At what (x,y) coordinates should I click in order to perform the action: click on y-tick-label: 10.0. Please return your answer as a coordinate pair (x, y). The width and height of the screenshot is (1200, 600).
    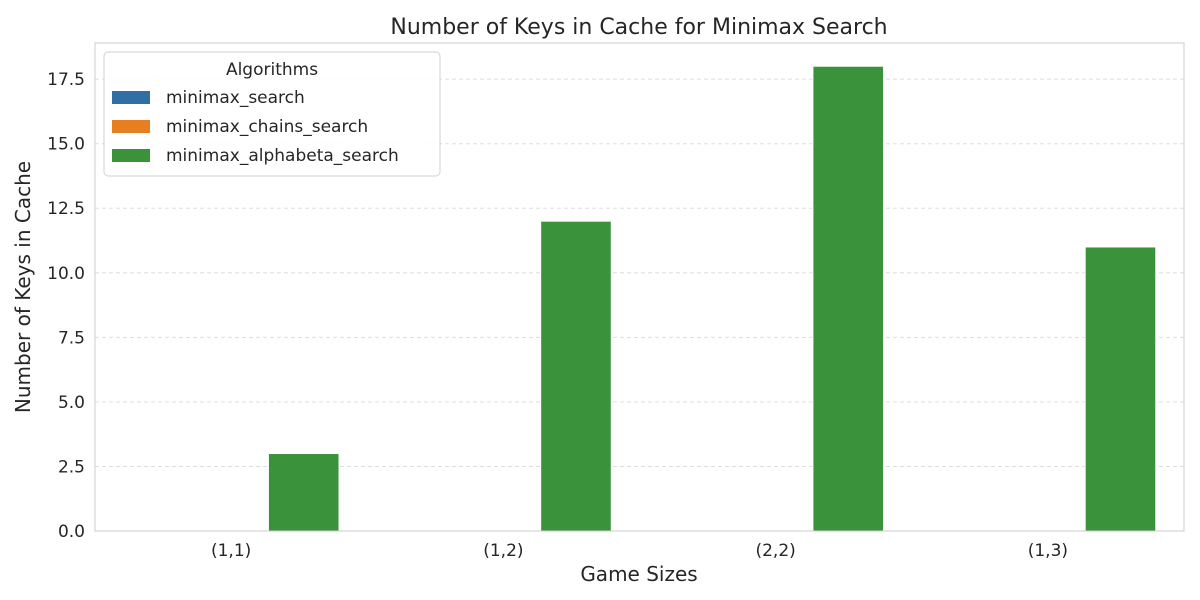
    Looking at the image, I should click on (66, 274).